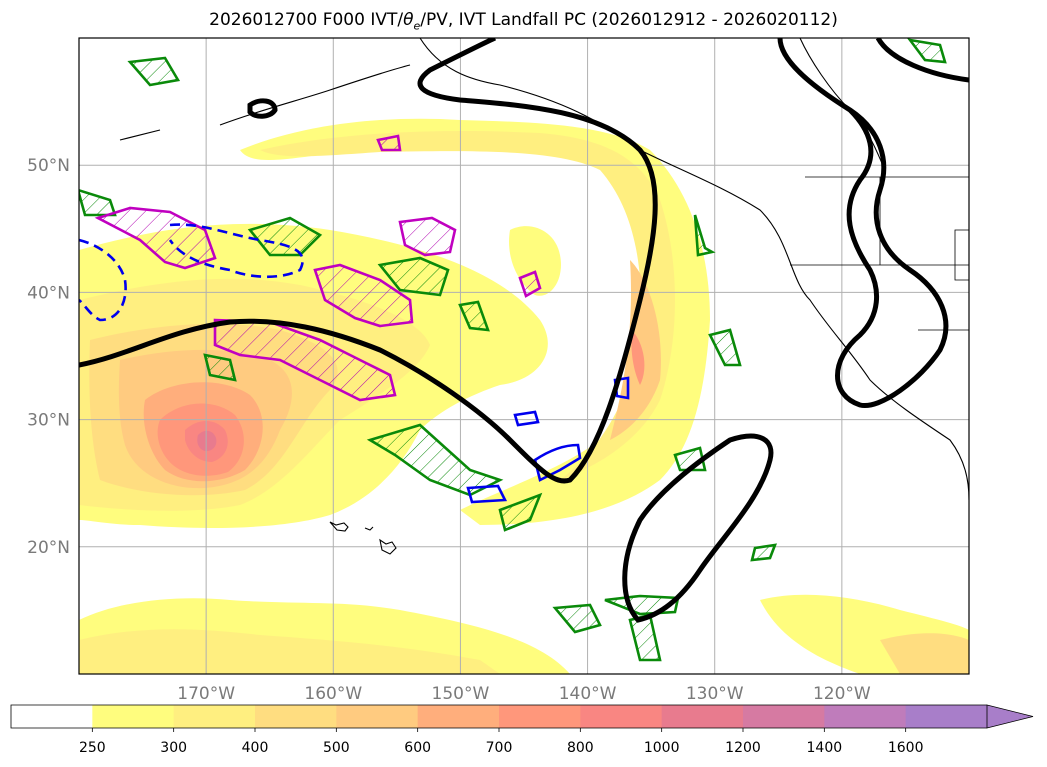 The image size is (1047, 767). What do you see at coordinates (173, 748) in the screenshot?
I see `colorbar-tick-label: 300` at bounding box center [173, 748].